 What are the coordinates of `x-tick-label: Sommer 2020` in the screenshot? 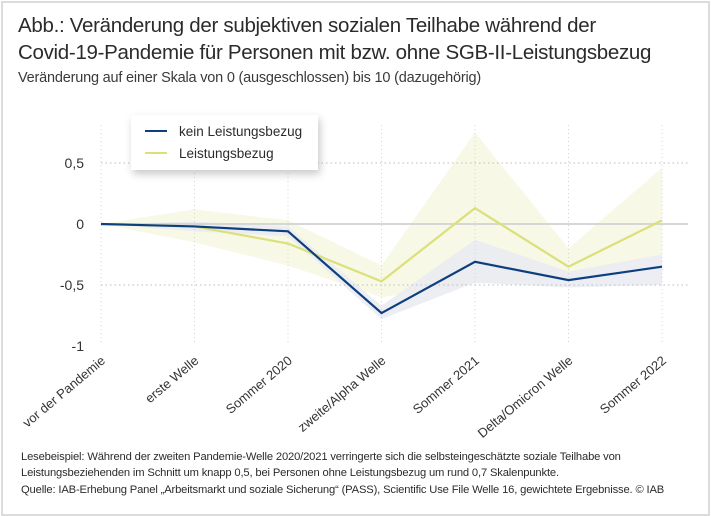 It's located at (259, 385).